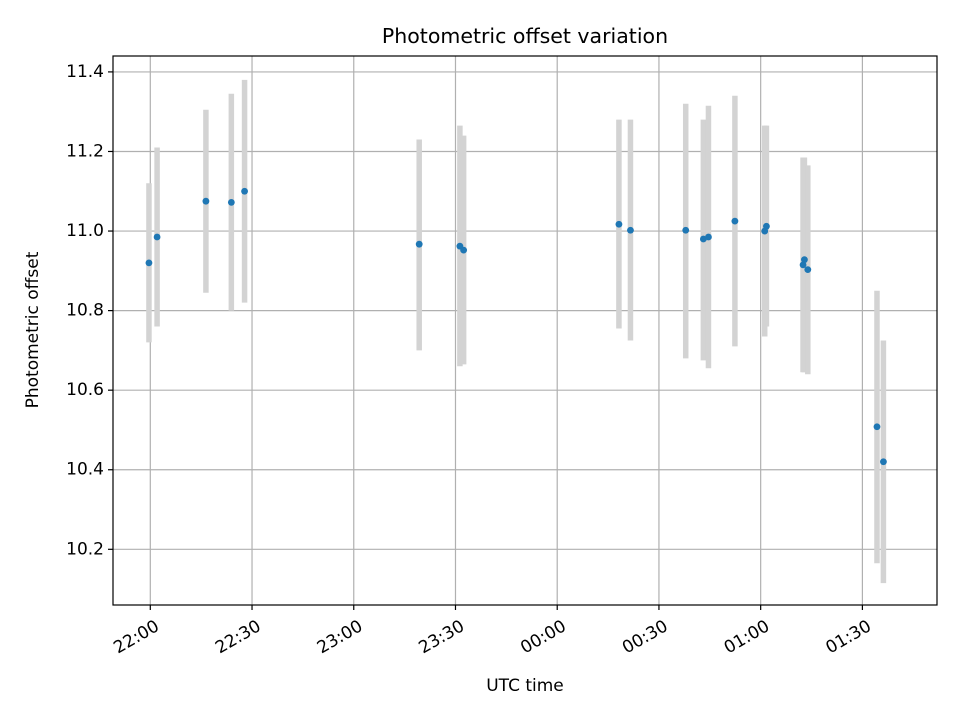 Image resolution: width=960 pixels, height=720 pixels. Describe the element at coordinates (525, 686) in the screenshot. I see `x-axis-label: UTC time` at that location.